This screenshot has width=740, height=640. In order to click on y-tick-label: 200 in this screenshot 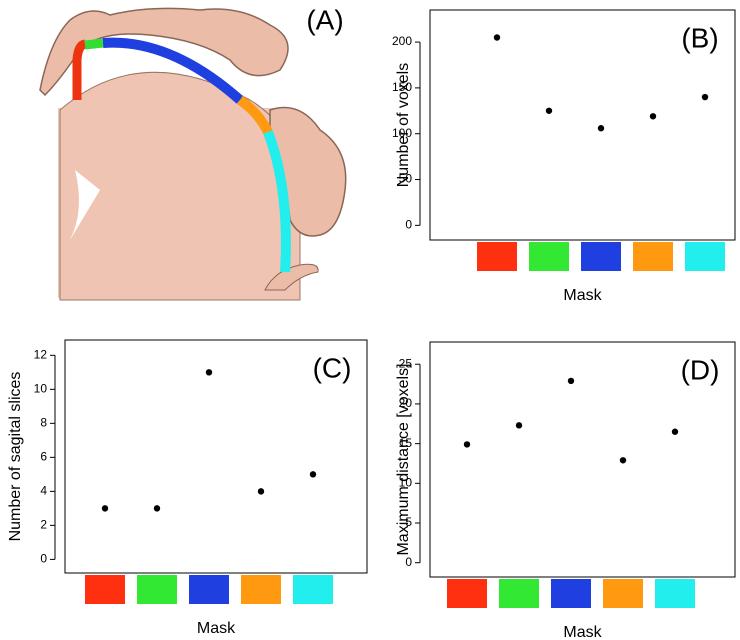, I will do `click(402, 41)`.